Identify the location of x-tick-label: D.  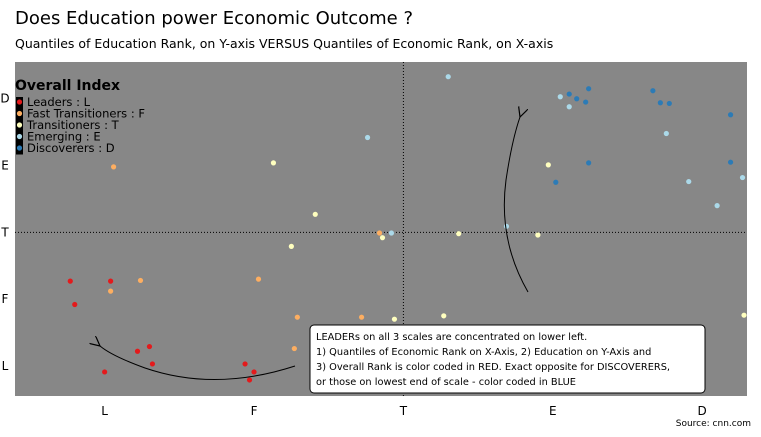
(702, 411).